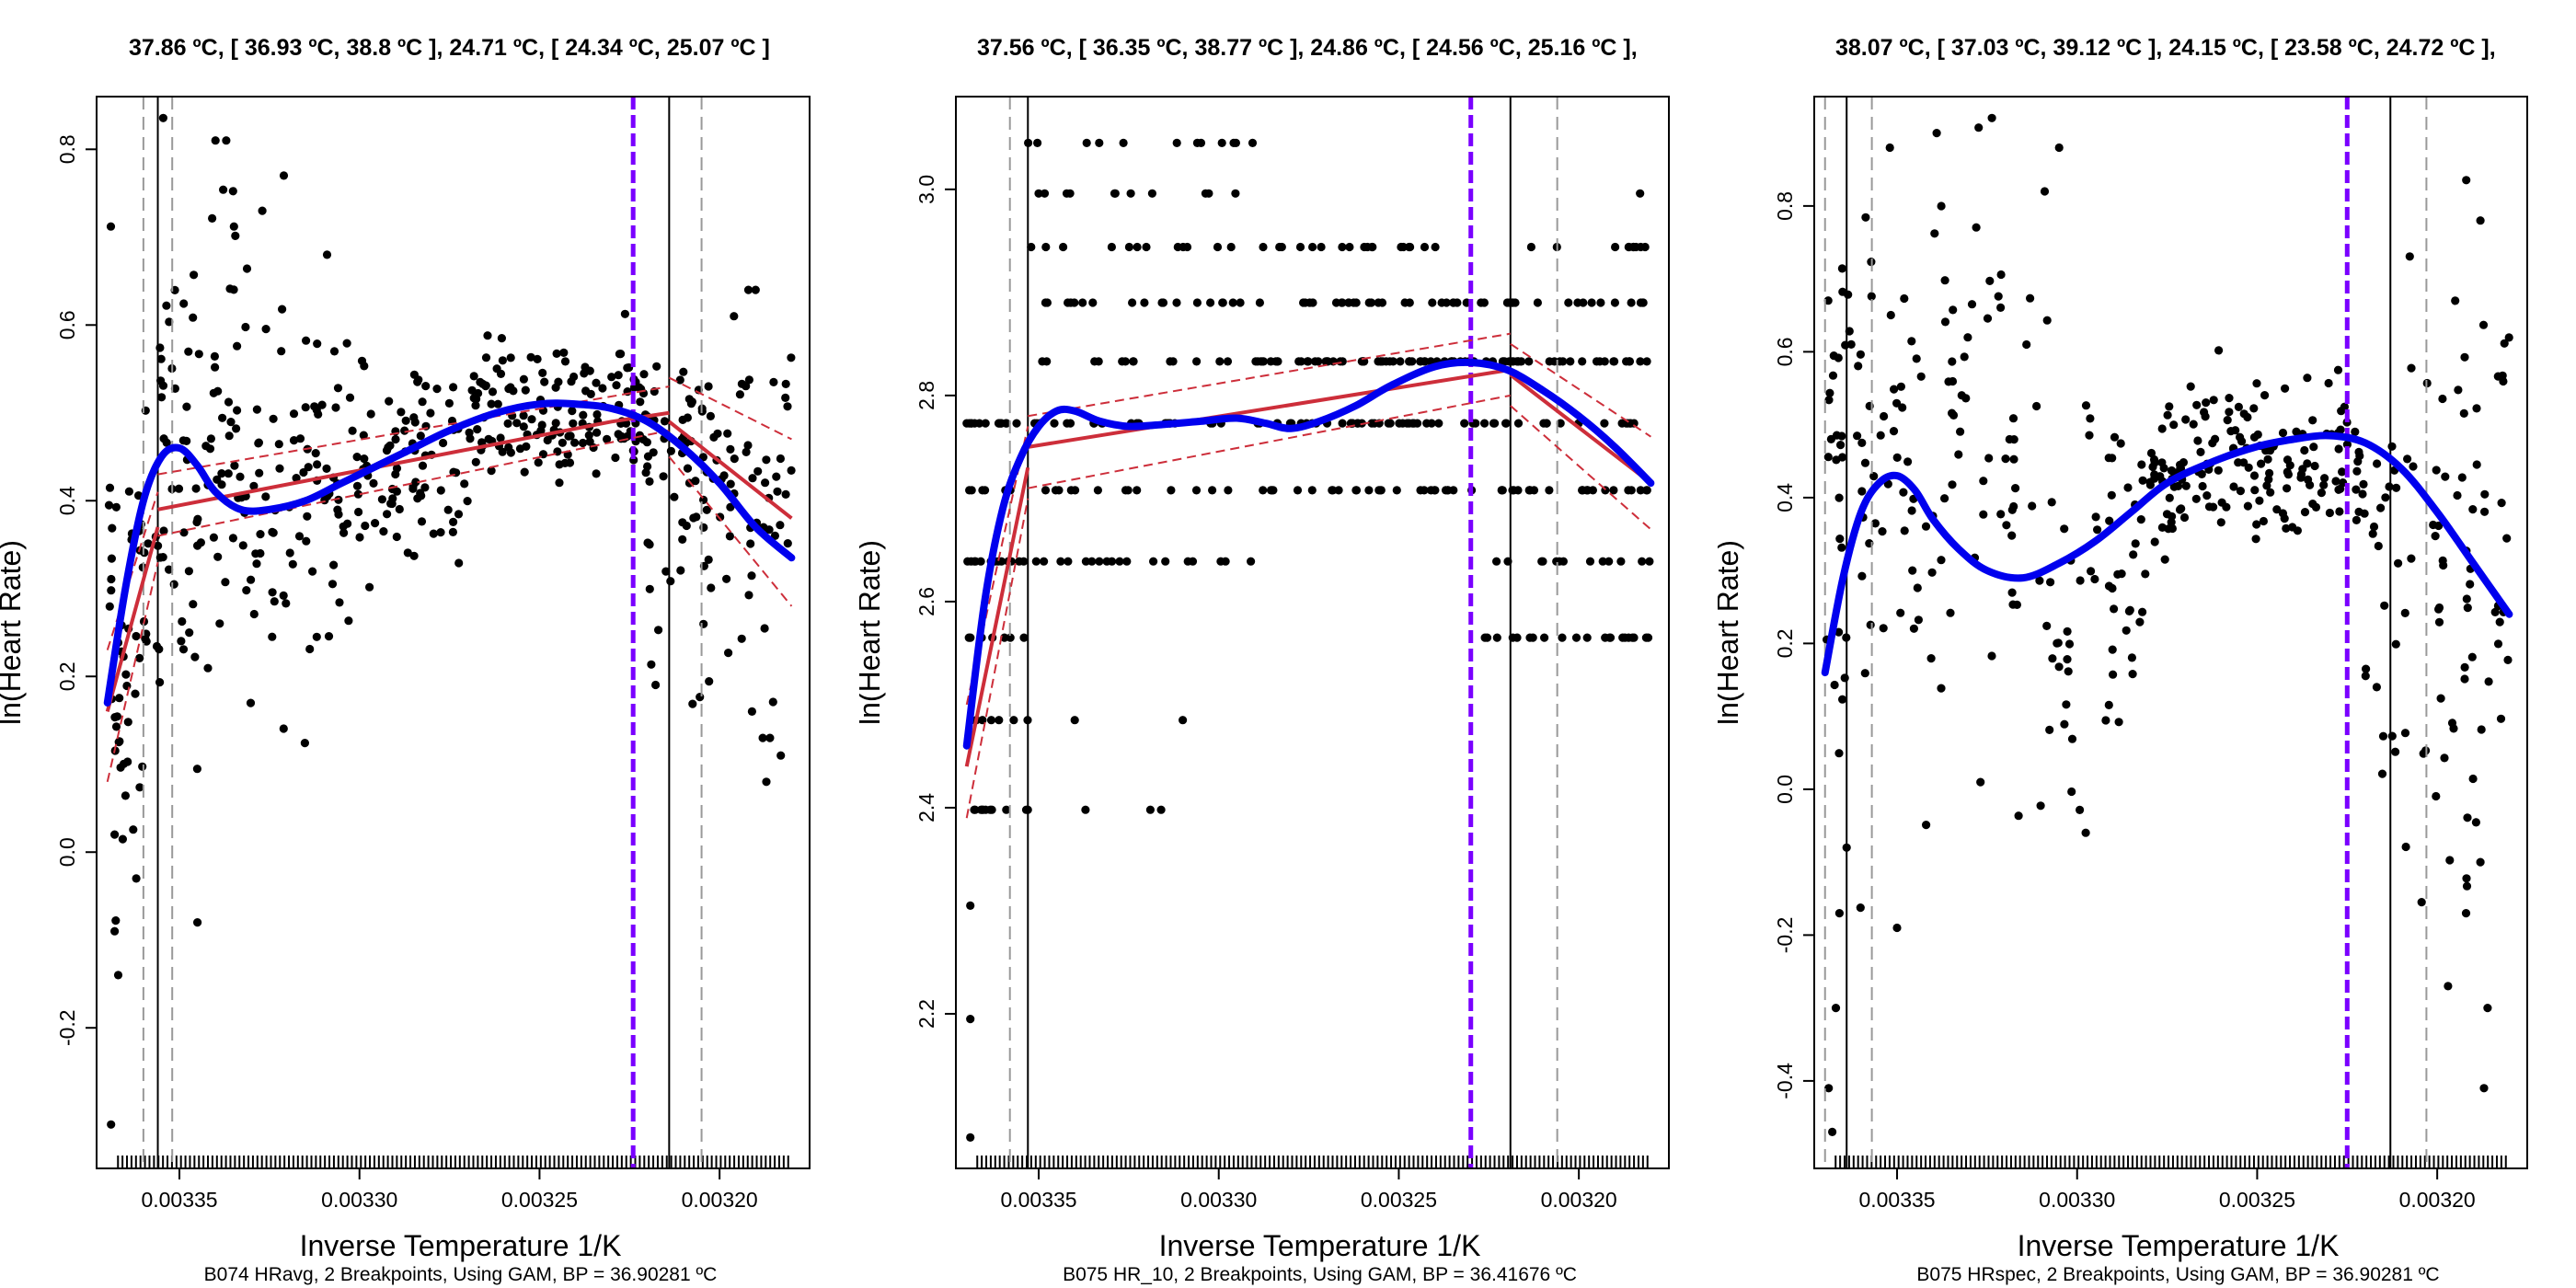 Image resolution: width=2576 pixels, height=1288 pixels. I want to click on y-tick-label: 0.4, so click(1785, 497).